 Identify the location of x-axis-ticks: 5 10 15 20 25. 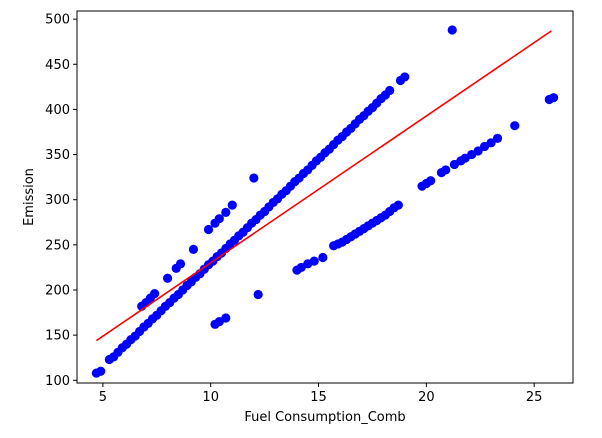
(321, 394).